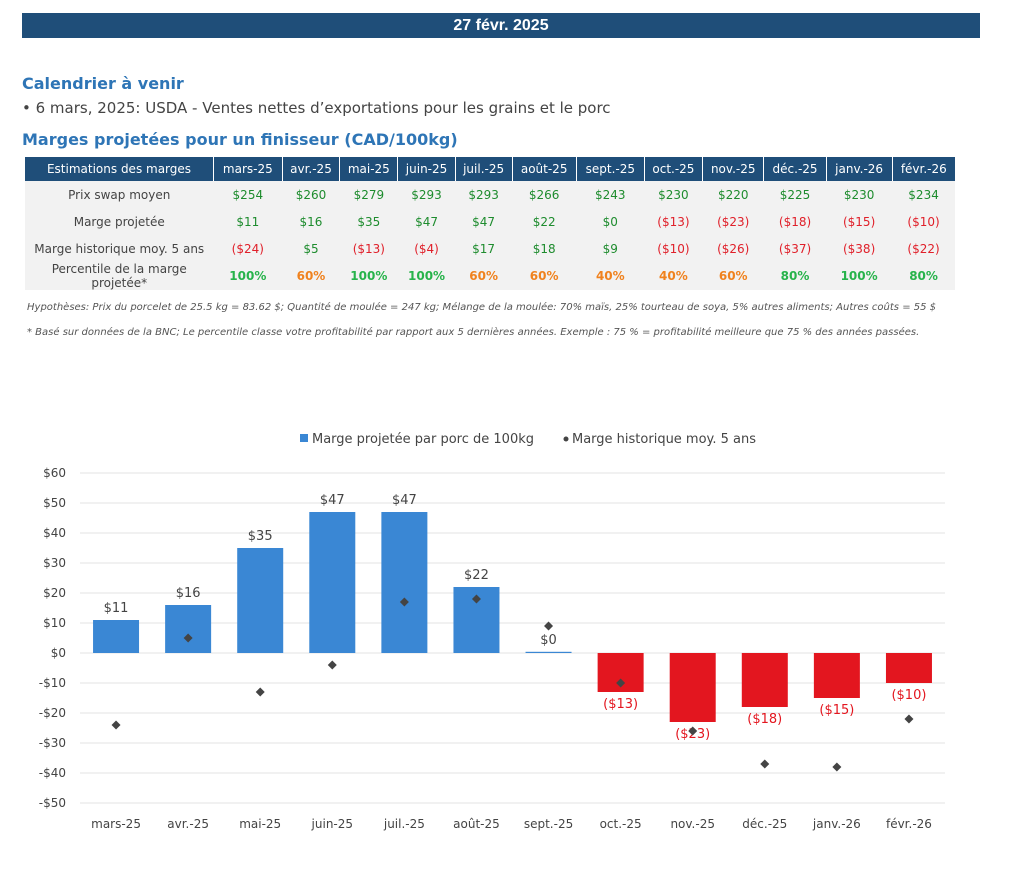 This screenshot has height=870, width=1024. Describe the element at coordinates (610, 276) in the screenshot. I see `table-cell: 40%` at that location.